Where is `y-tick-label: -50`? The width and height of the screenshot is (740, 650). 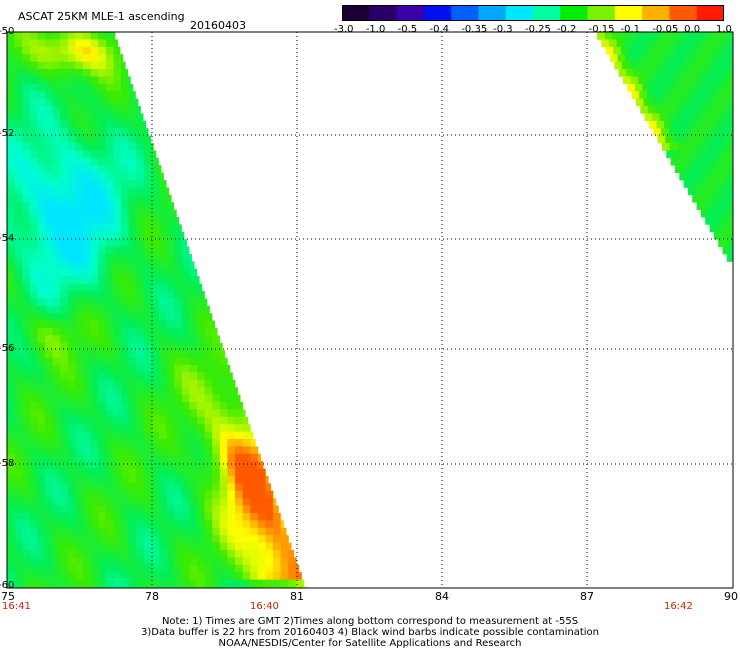 y-tick-label: -50 is located at coordinates (7, 31).